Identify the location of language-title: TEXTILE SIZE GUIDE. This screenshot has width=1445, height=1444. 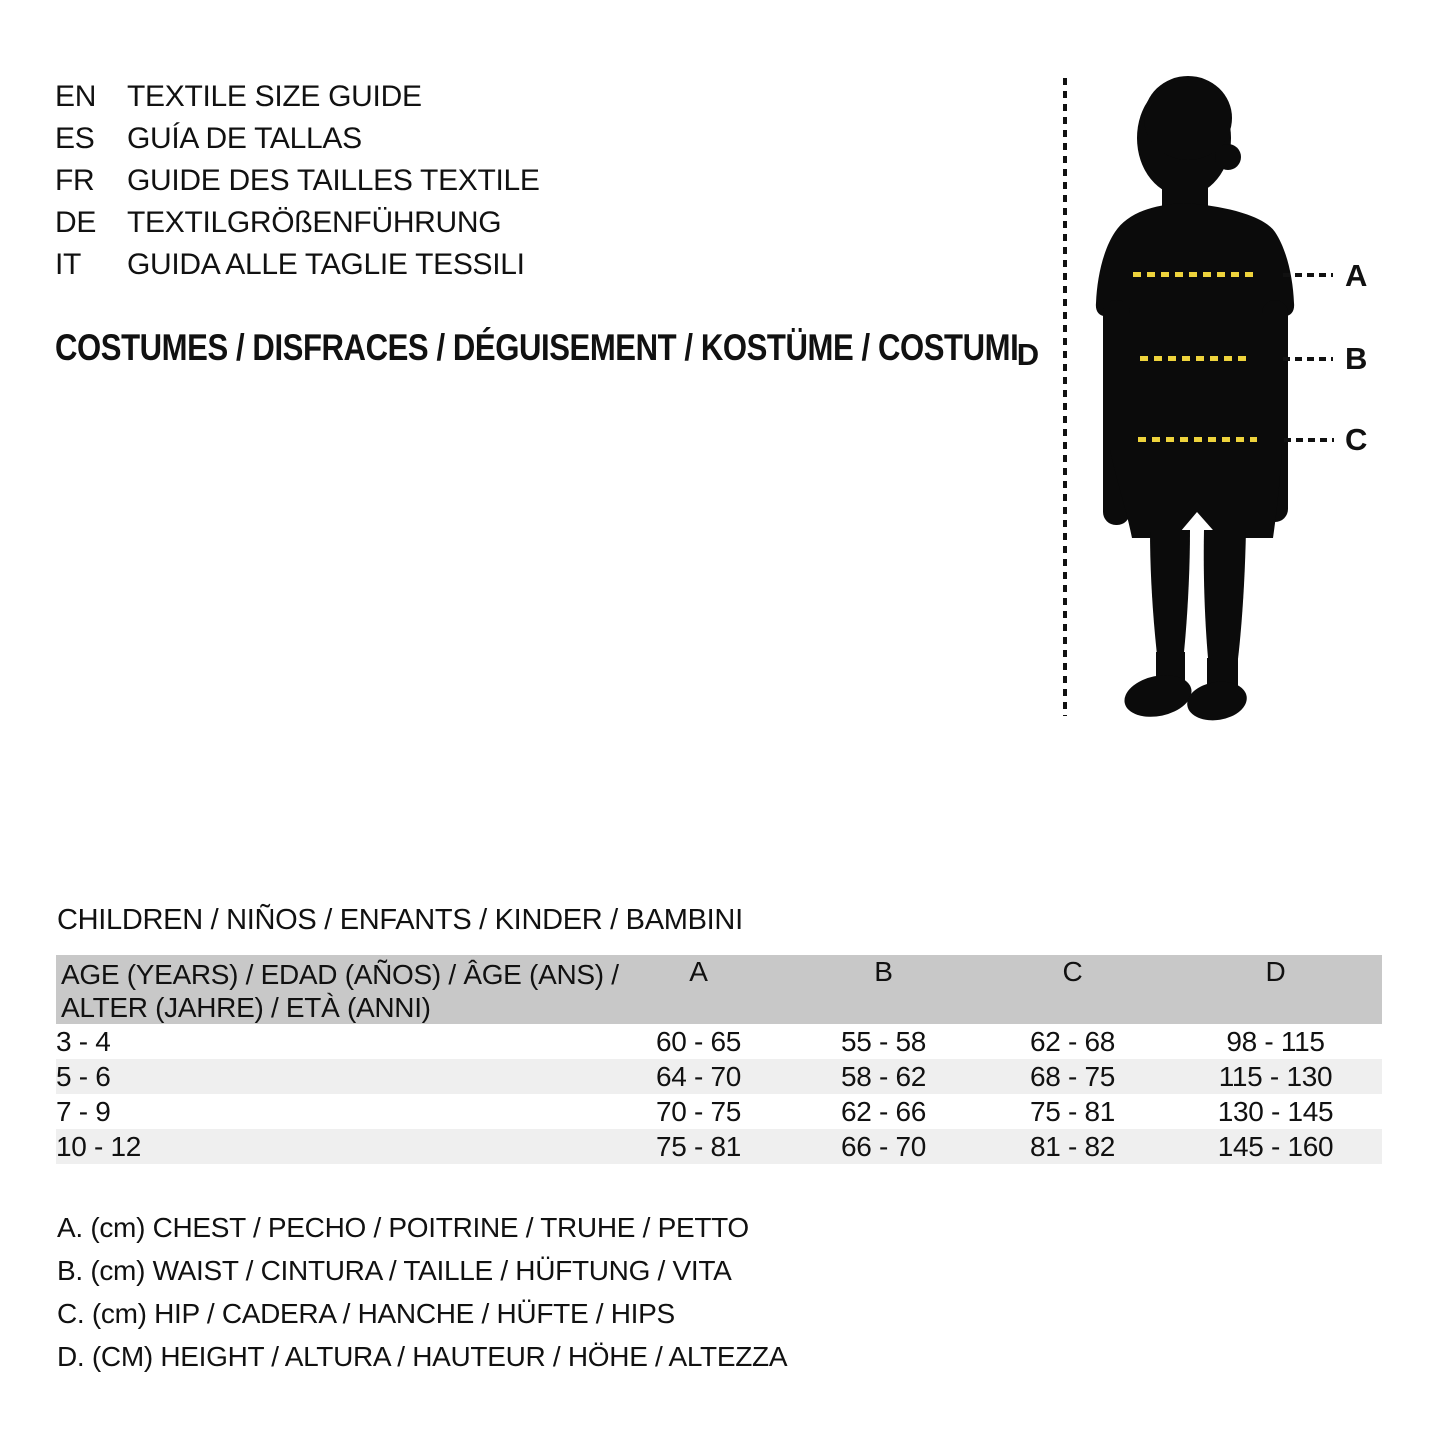
(274, 96).